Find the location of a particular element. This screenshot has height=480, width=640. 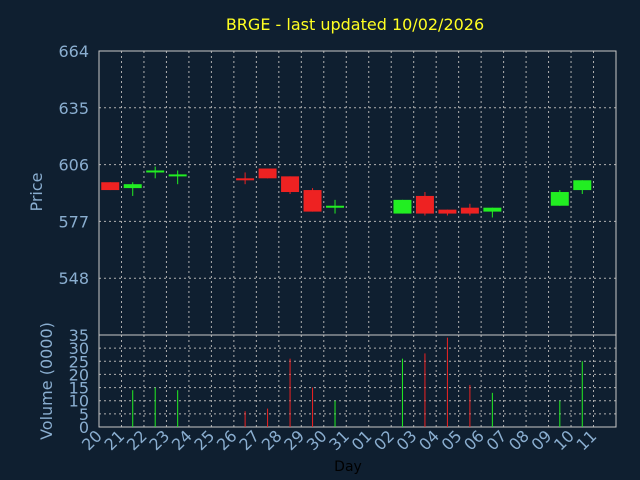

volume-tick-label: 0 is located at coordinates (84, 427).